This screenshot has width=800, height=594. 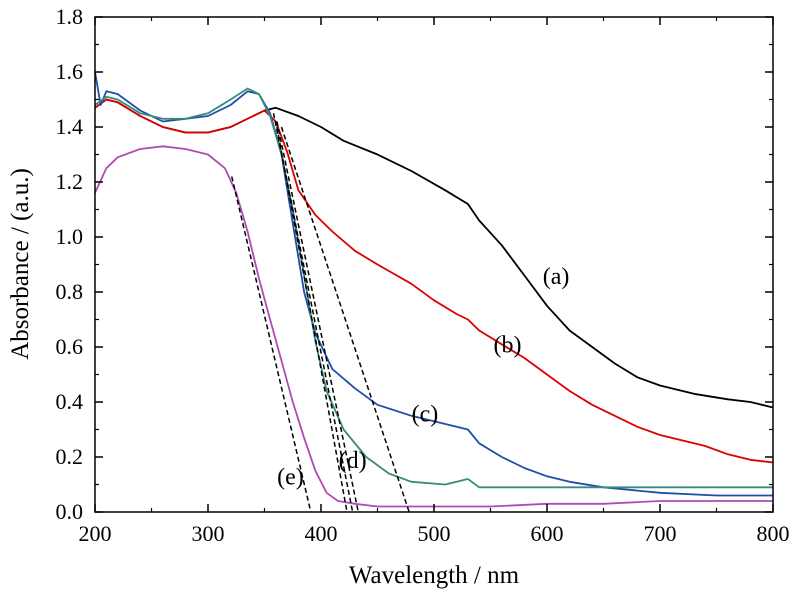 I want to click on y-tick-labels: 0.0 0.2 0.4 0.6 0.8 1.0 1.2 1.4 1.6 1.8, so click(x=70, y=264).